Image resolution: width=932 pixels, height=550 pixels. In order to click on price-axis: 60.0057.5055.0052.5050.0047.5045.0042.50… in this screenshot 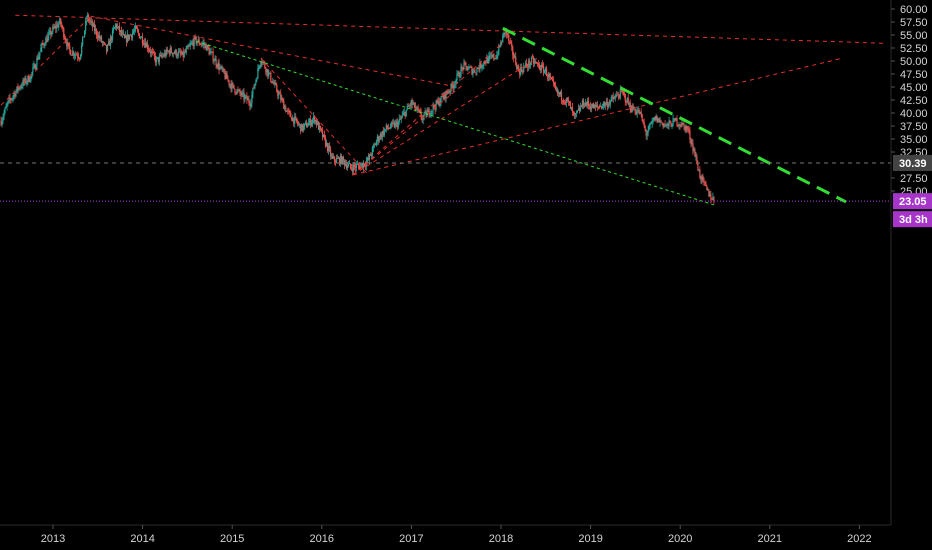, I will do `click(909, 101)`.